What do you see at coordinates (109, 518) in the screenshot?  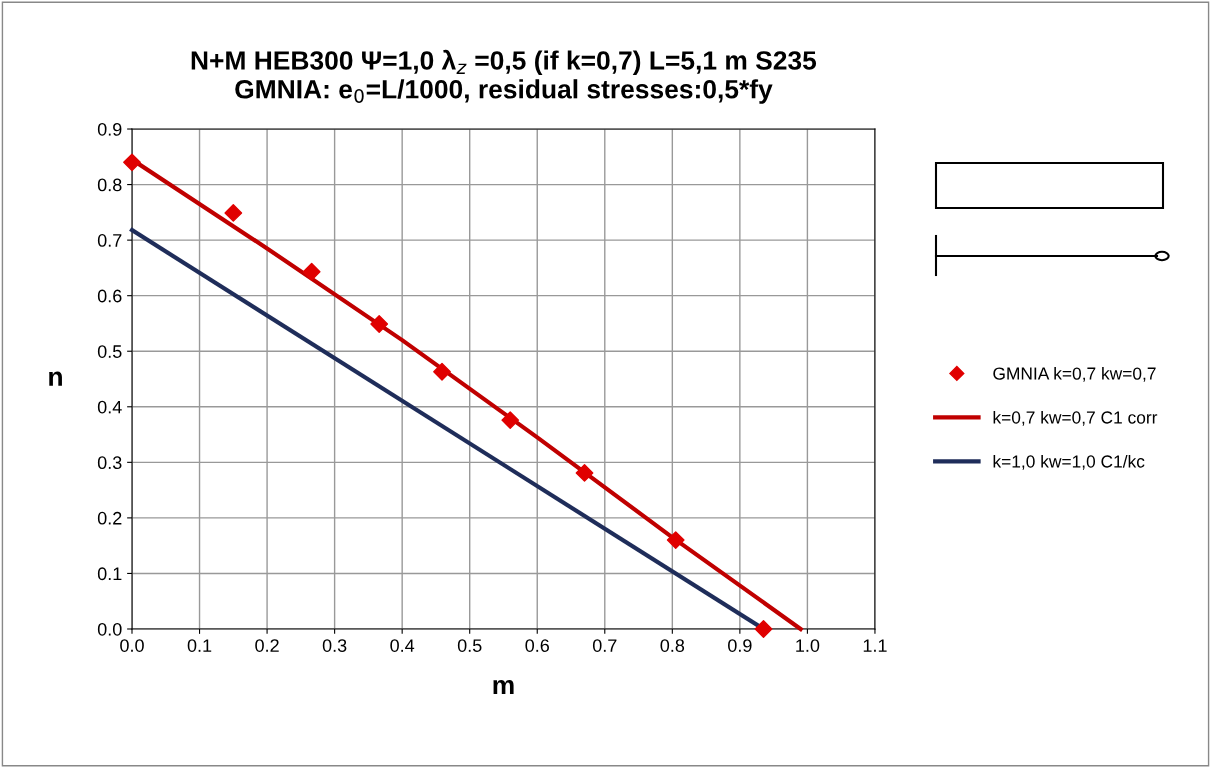 I see `y-tick-label: 0.2` at bounding box center [109, 518].